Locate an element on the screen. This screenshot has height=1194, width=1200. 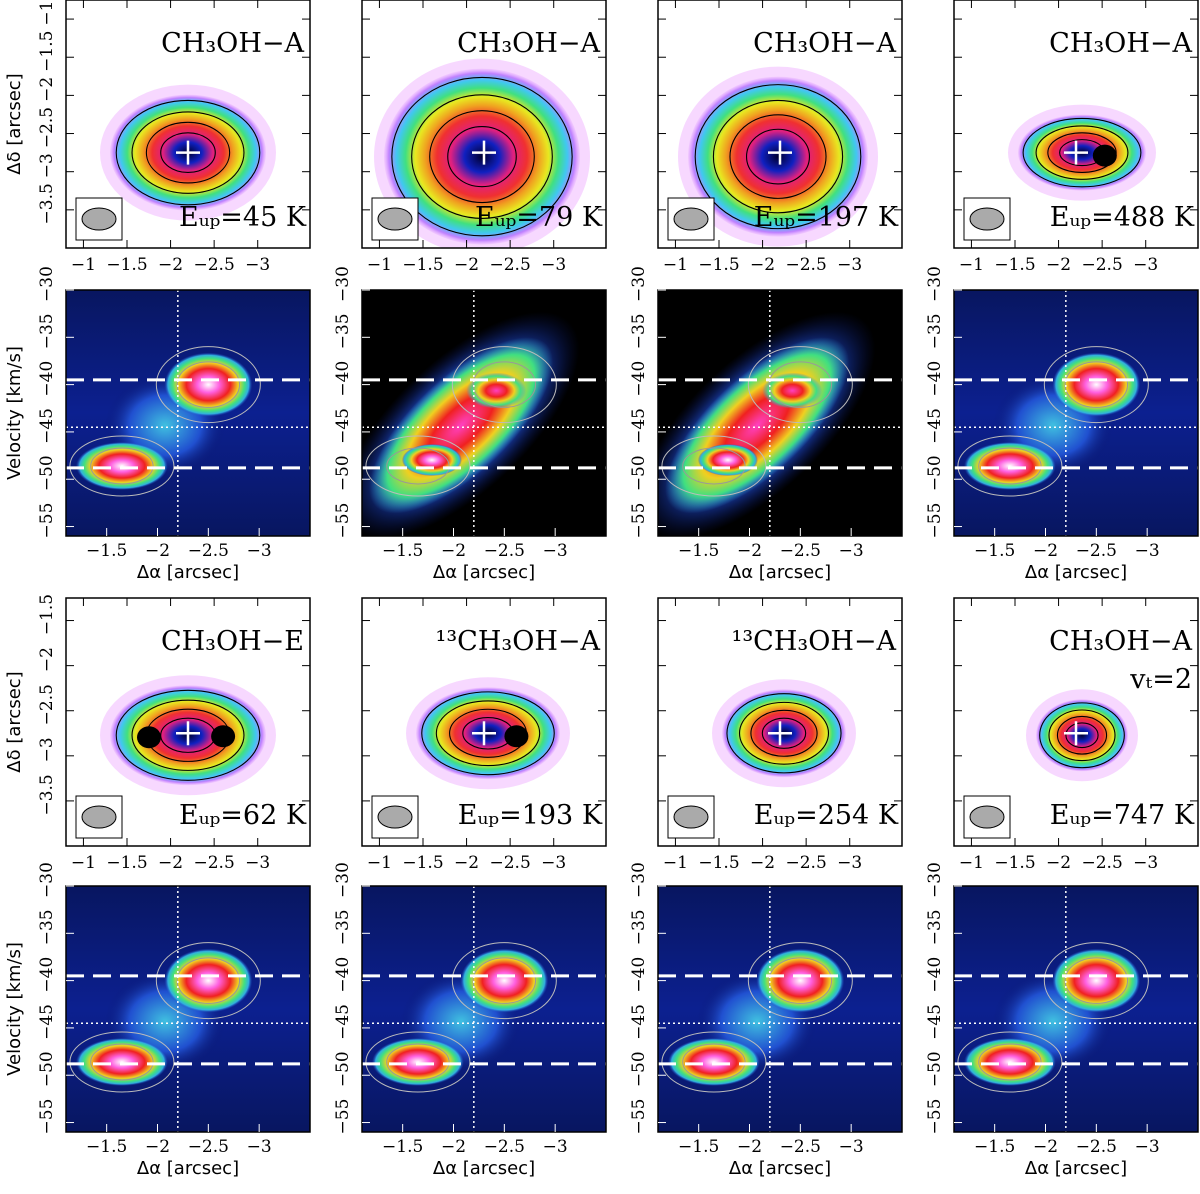
map-ytick-label: −1.5 is located at coordinates (47, 614).